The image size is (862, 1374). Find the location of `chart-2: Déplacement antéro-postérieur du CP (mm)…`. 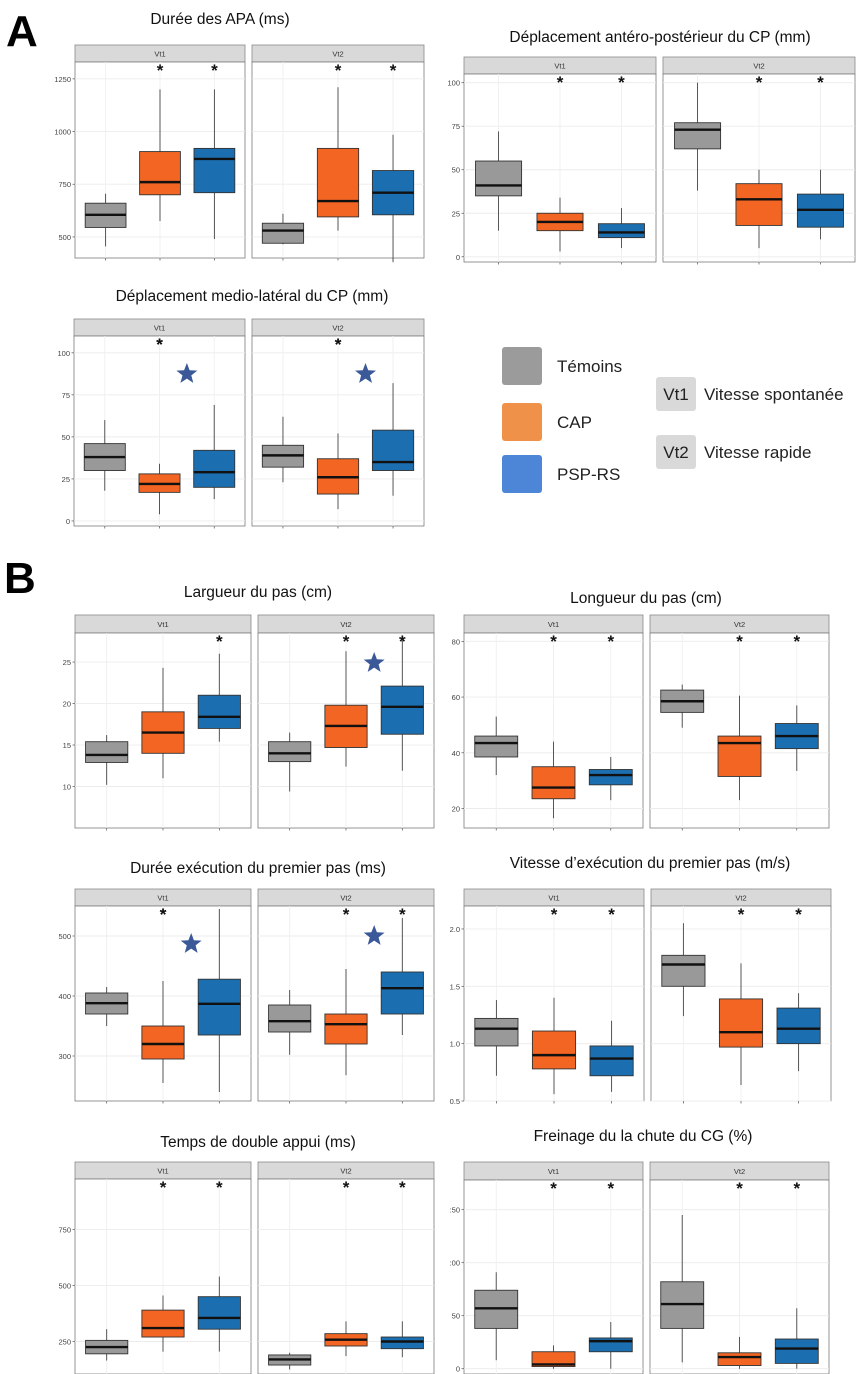

chart-2: Déplacement antéro-postérieur du CP (mm)… is located at coordinates (651, 147).